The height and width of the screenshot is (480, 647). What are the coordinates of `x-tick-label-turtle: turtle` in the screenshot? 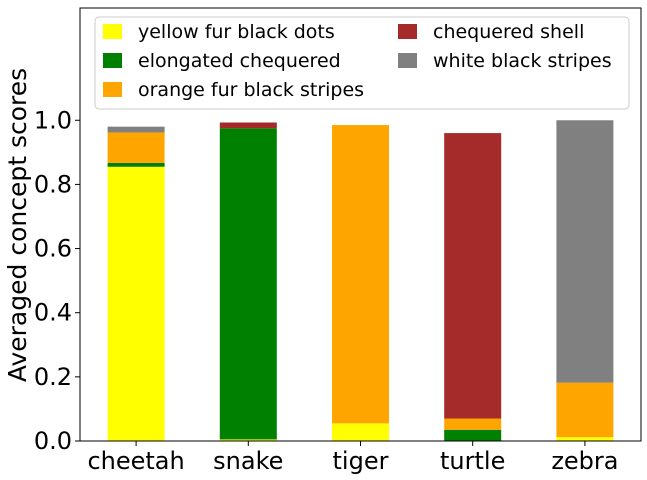 It's located at (472, 461).